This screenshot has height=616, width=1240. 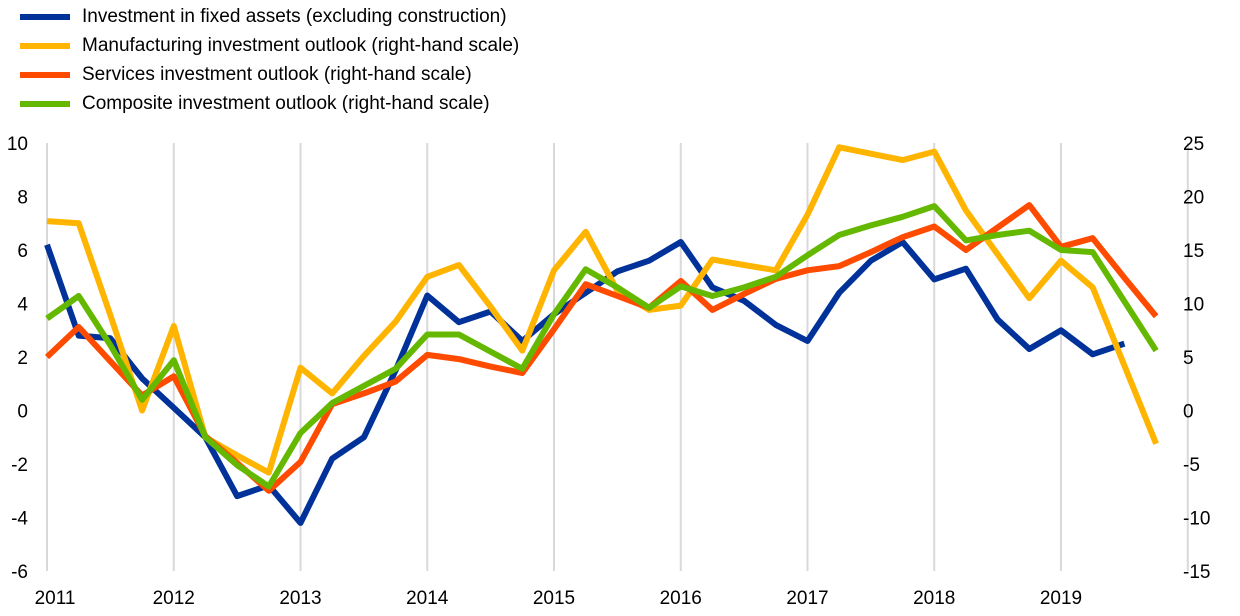 What do you see at coordinates (19, 572) in the screenshot?
I see `left-tick-label: -6` at bounding box center [19, 572].